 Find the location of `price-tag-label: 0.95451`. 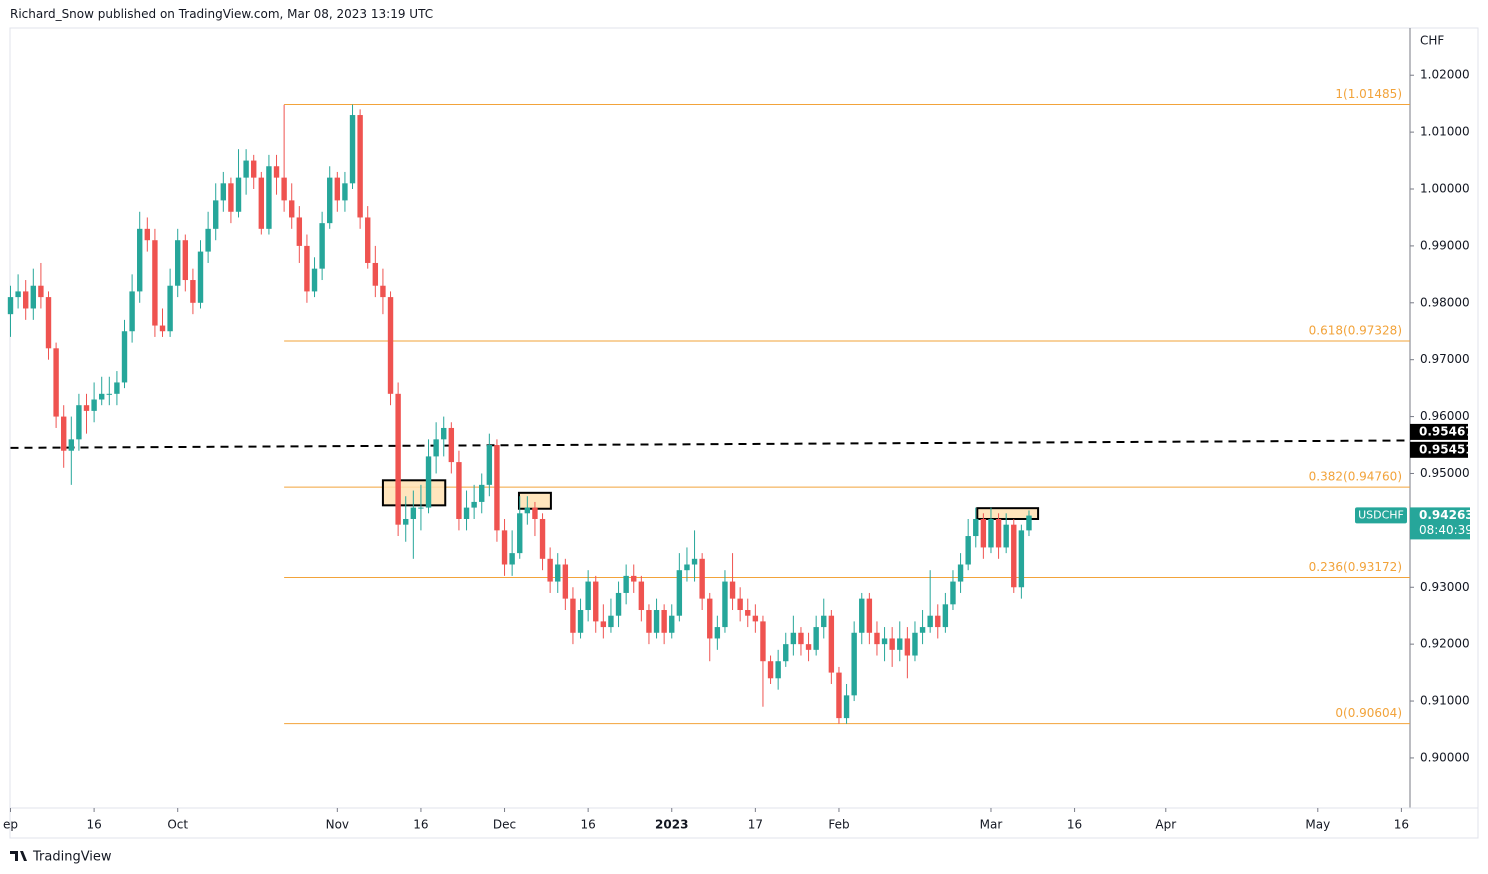

price-tag-label: 0.95451 is located at coordinates (1446, 449).